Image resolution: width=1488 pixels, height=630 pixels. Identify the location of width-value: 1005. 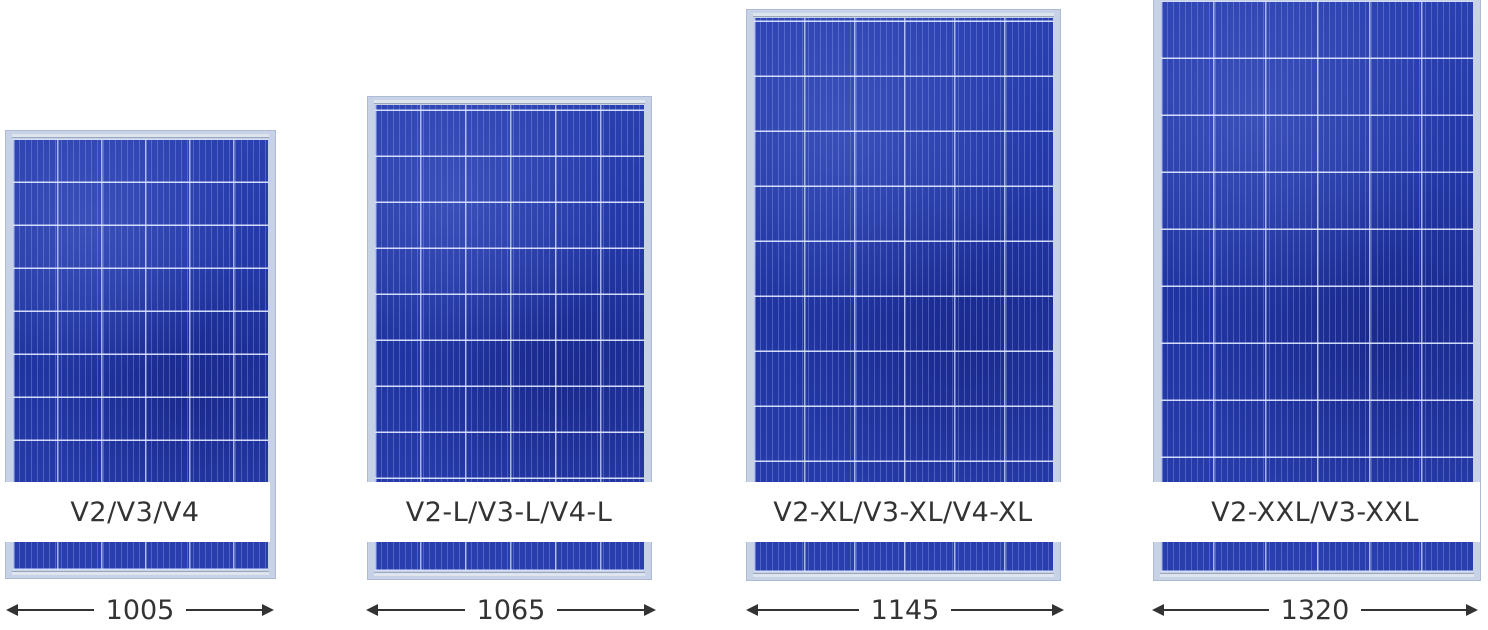
(140, 610).